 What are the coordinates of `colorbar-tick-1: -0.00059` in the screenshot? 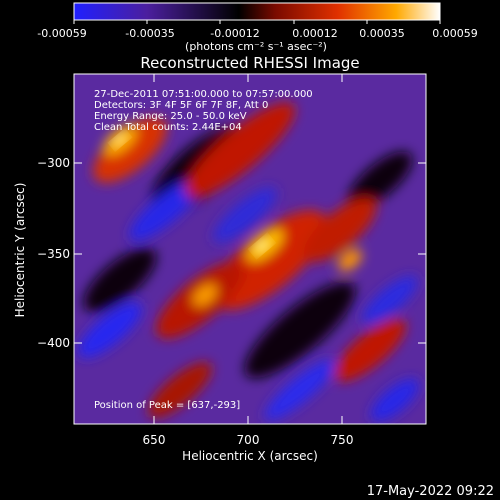 It's located at (61, 33).